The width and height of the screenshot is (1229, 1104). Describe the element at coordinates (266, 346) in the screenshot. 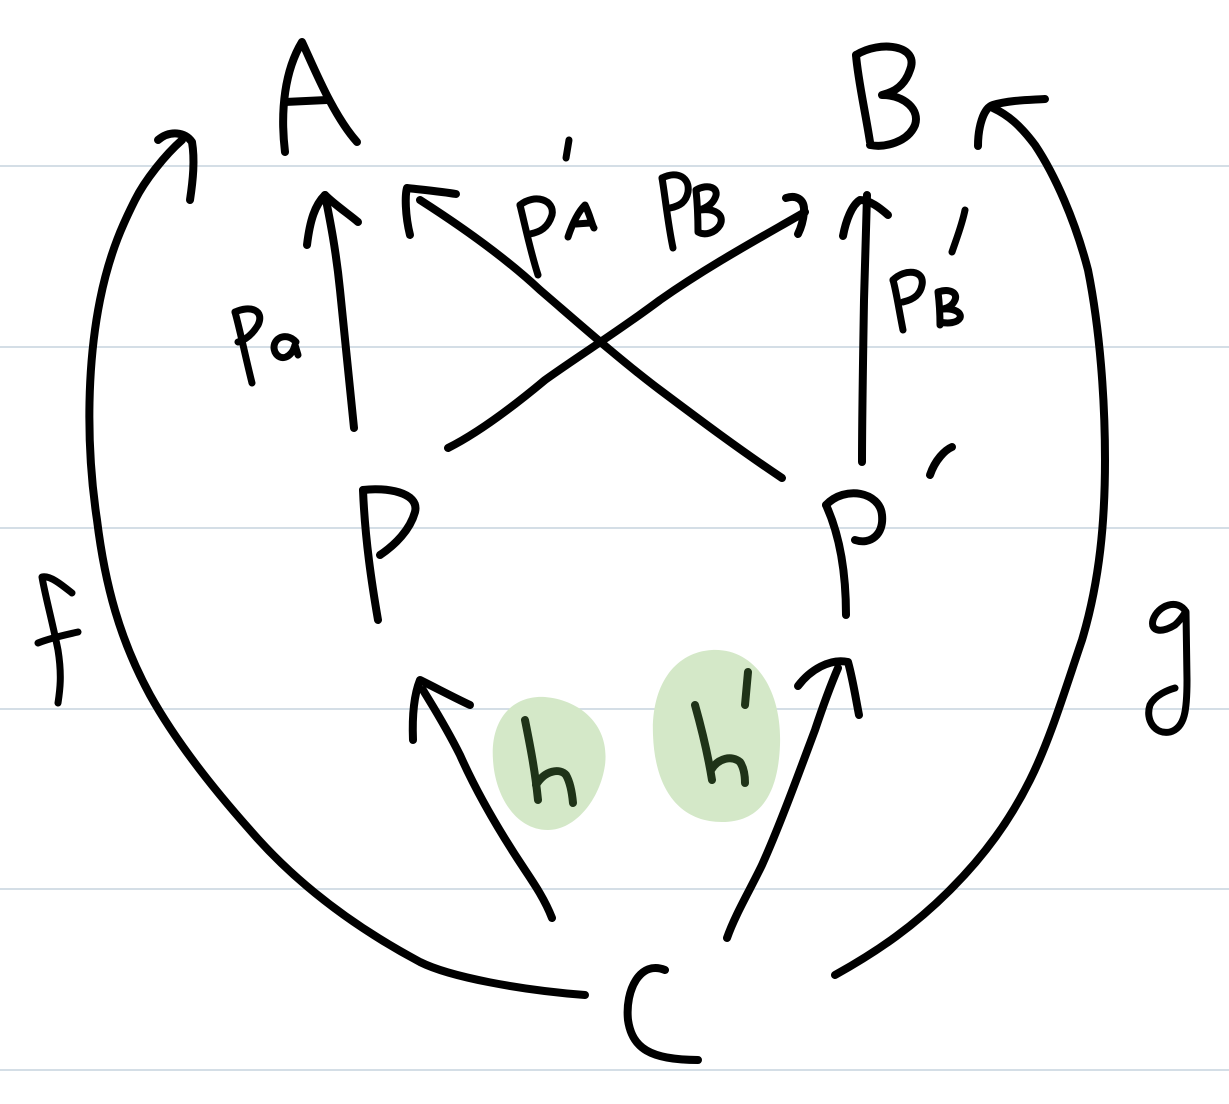

I see `label-pA` at that location.